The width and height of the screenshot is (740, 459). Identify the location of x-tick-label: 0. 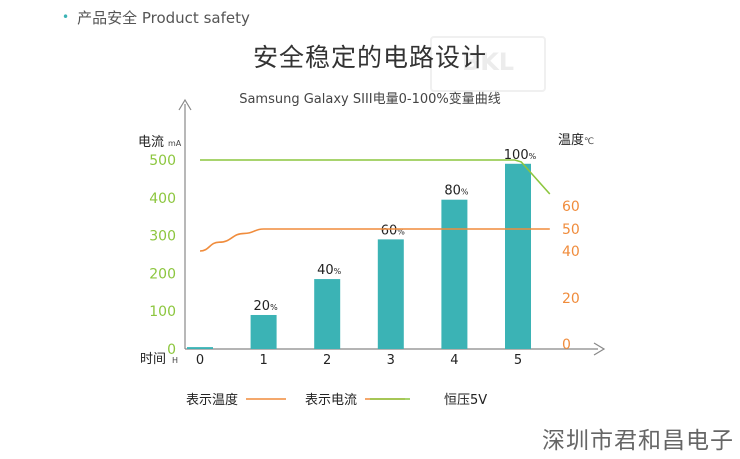
(200, 360).